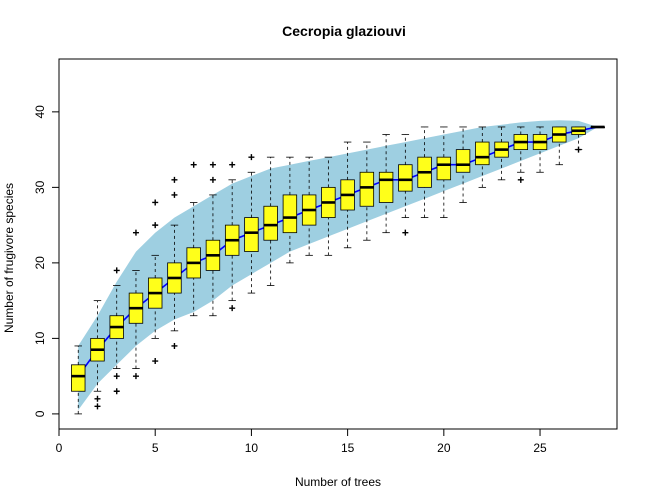 This screenshot has width=648, height=504. Describe the element at coordinates (40, 263) in the screenshot. I see `y-tick-label: 20` at that location.